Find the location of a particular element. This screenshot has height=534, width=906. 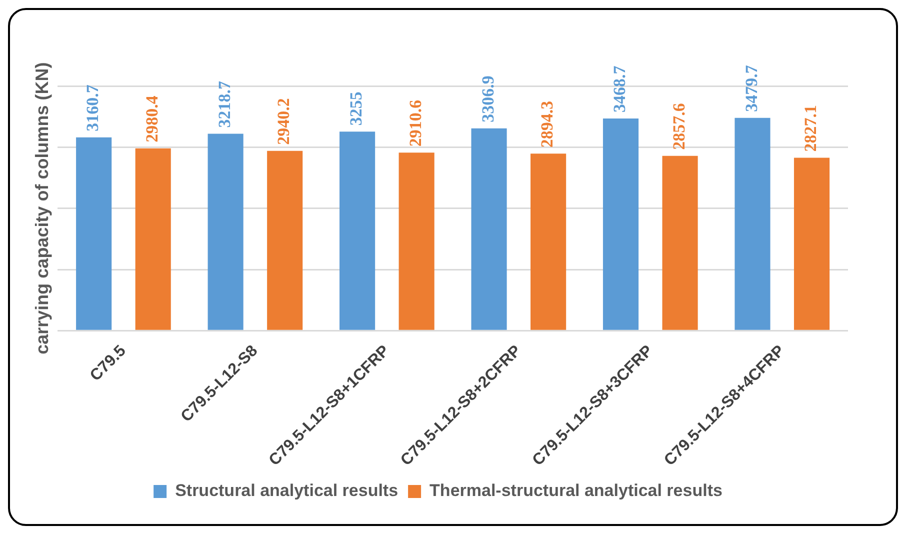

data-label: 2857.6 is located at coordinates (678, 126).